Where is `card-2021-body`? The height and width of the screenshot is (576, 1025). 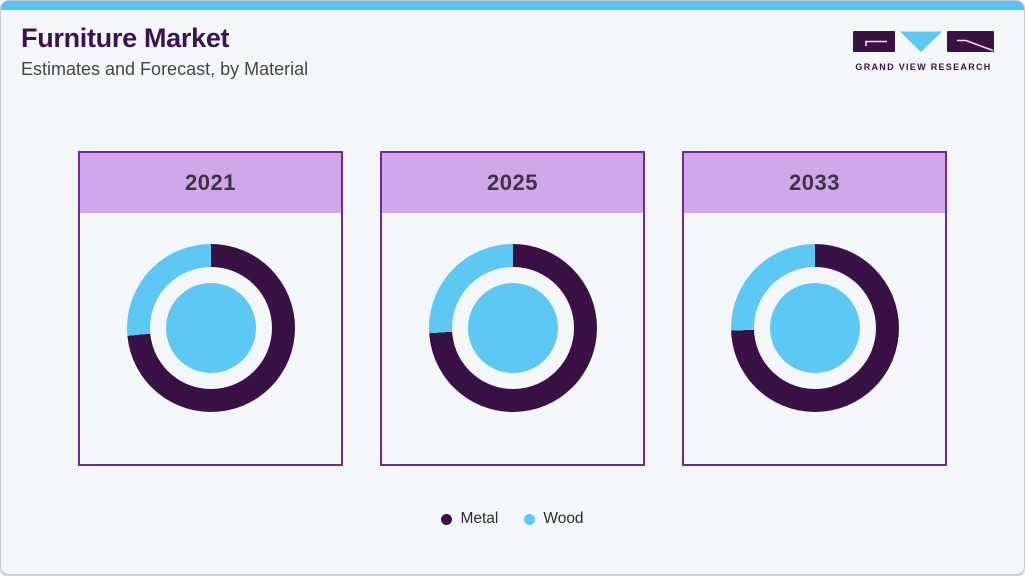
card-2021-body is located at coordinates (210, 338).